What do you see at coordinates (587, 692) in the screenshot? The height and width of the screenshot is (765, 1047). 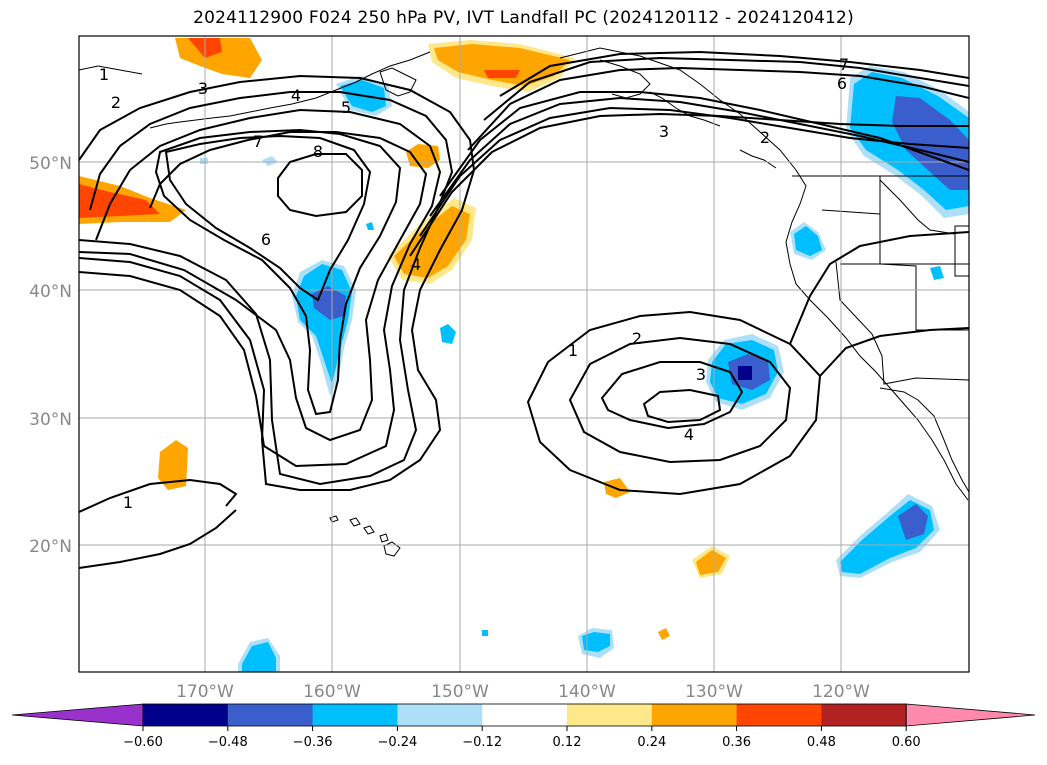 I see `lon-label: 140°W` at bounding box center [587, 692].